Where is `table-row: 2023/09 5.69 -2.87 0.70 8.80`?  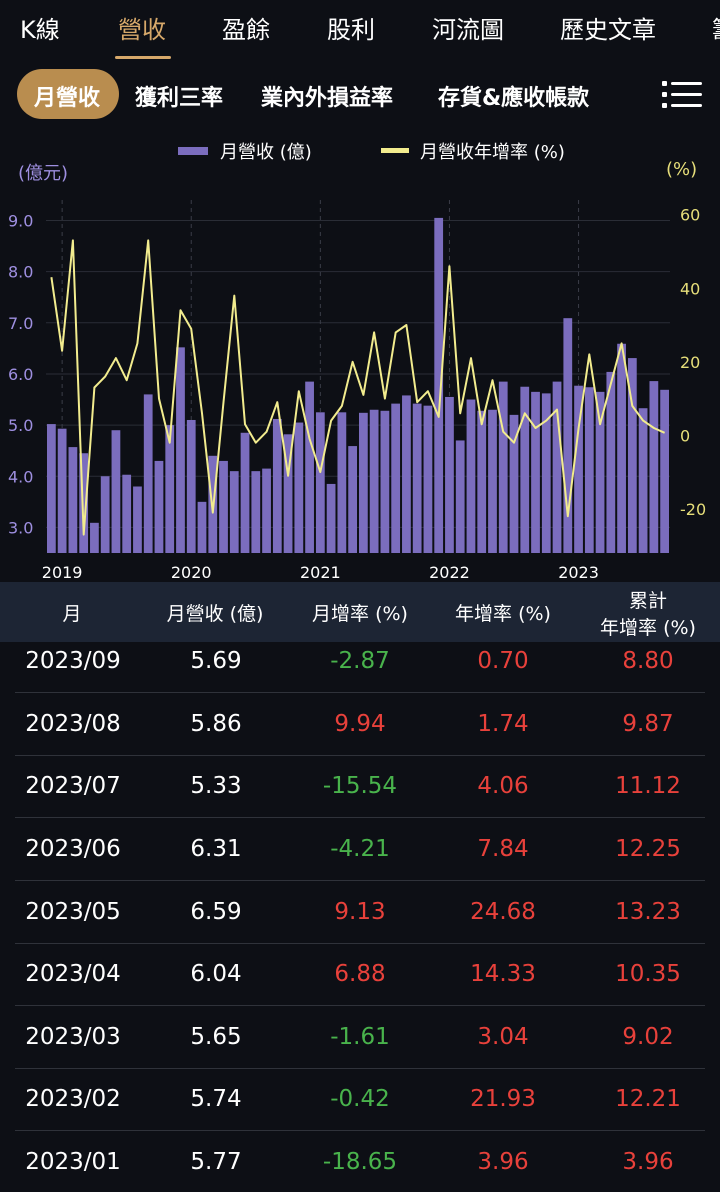 table-row: 2023/09 5.69 -2.87 0.70 8.80 is located at coordinates (360, 673).